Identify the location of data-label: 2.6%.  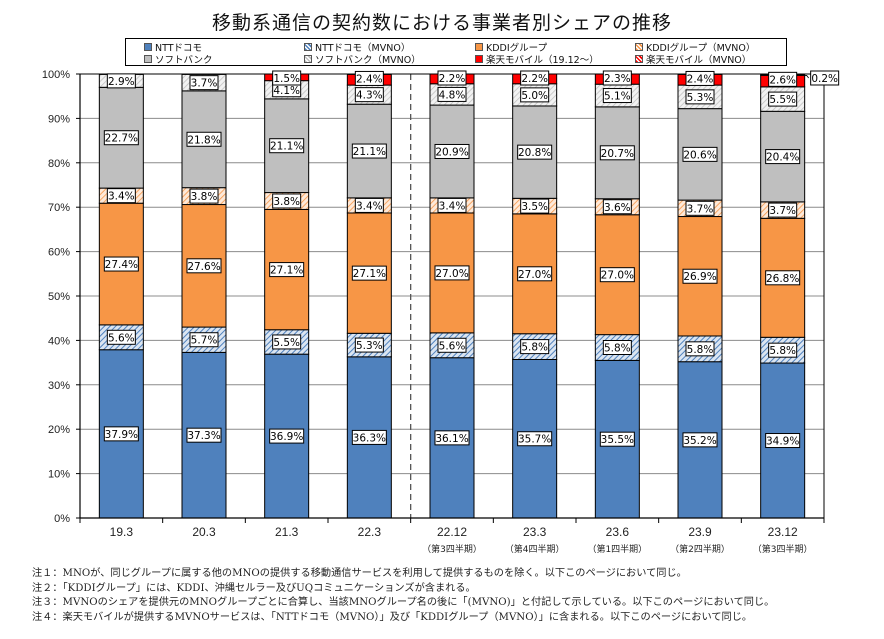
(782, 80).